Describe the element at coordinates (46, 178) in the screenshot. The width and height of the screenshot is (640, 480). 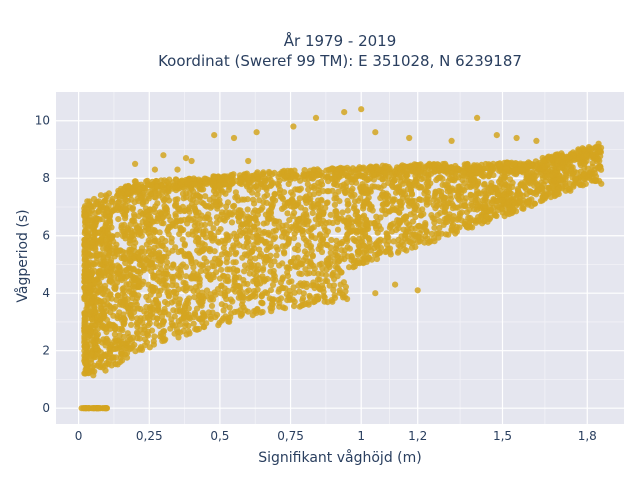
I see `y-tick-label: 8` at that location.